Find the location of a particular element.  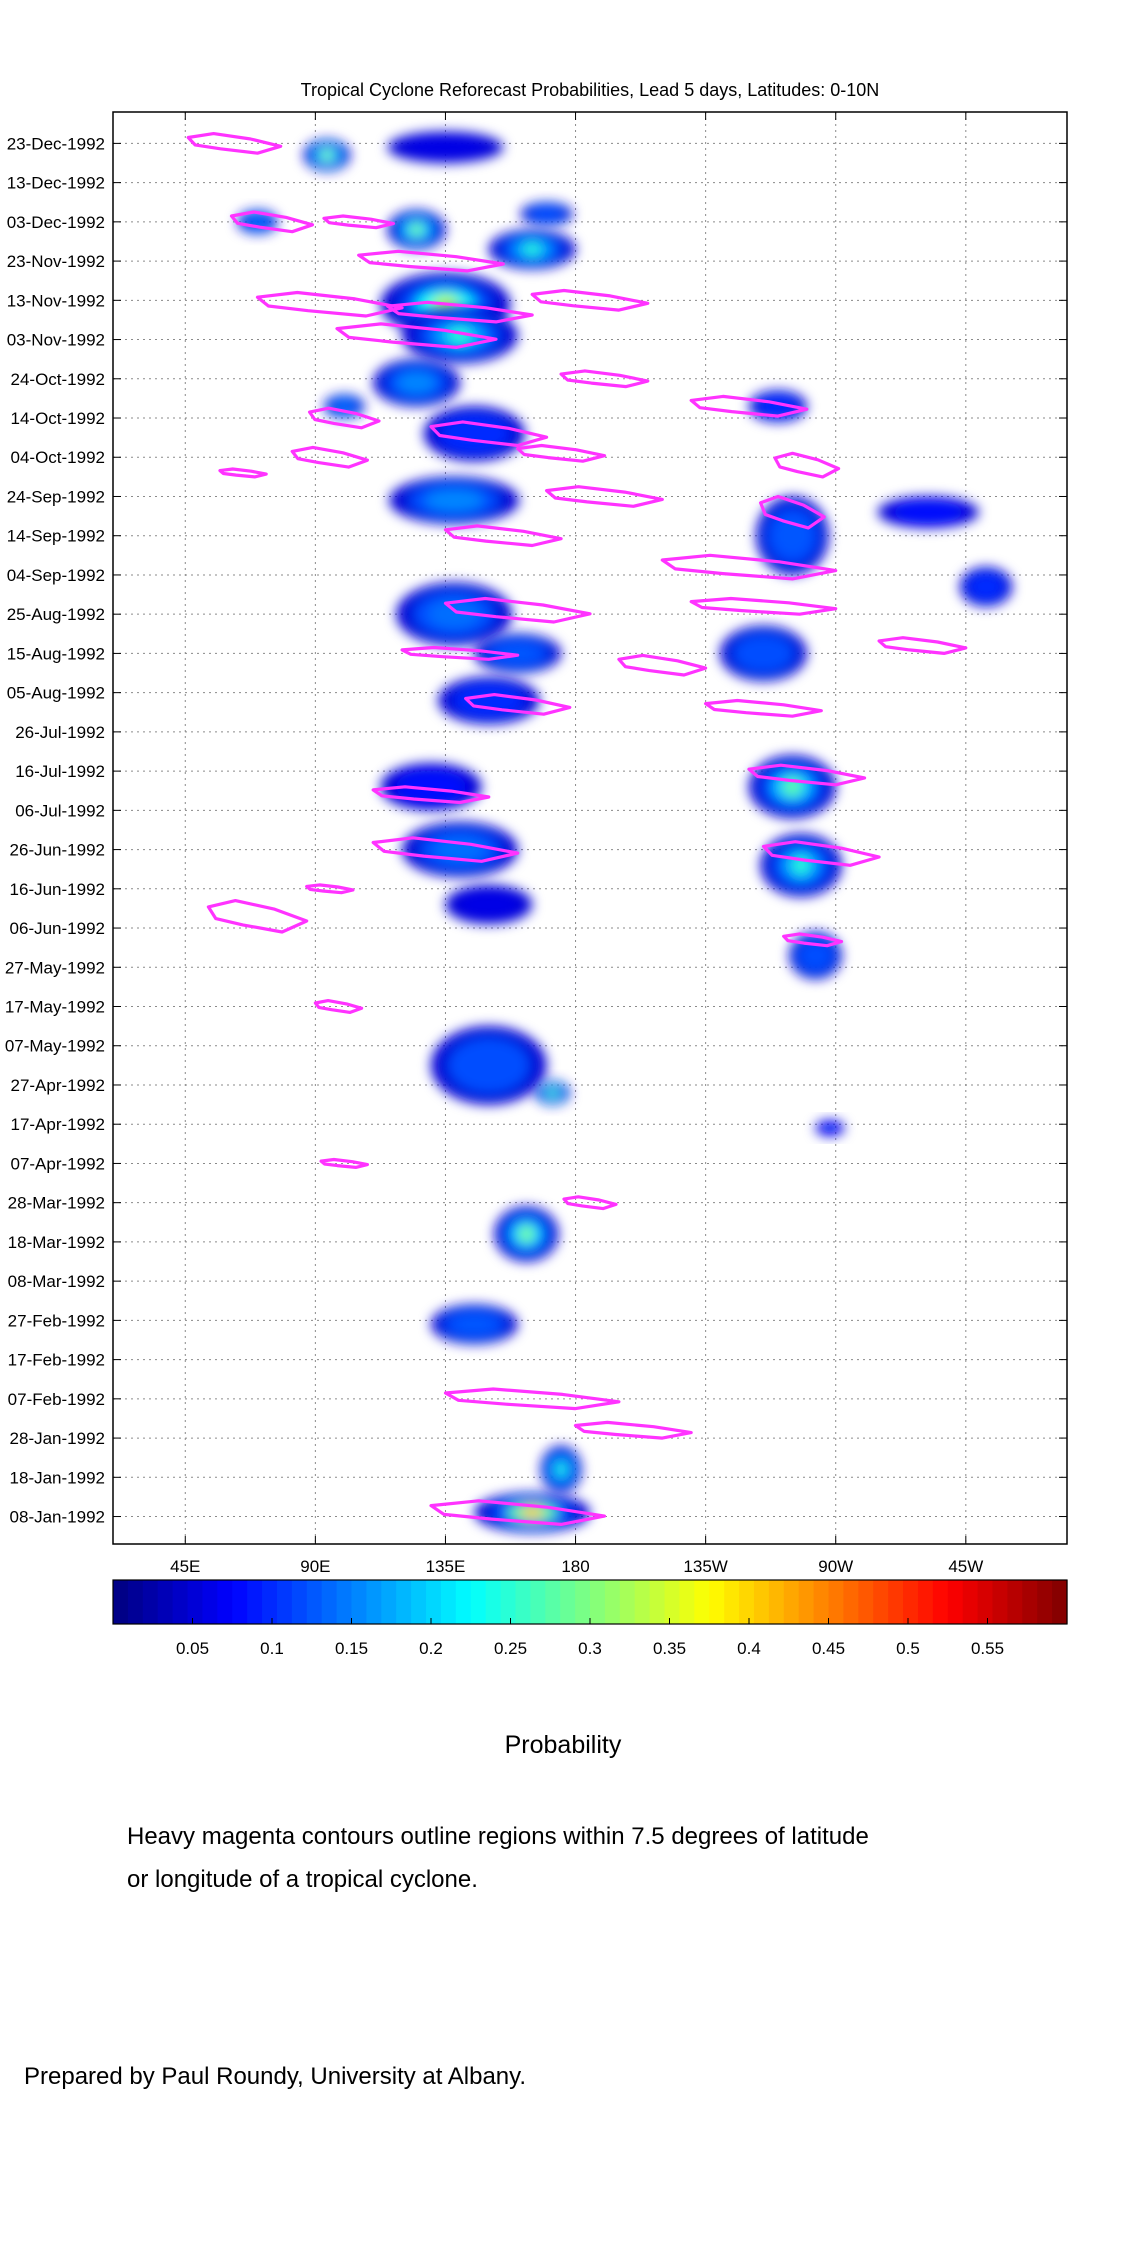

y-tick-label: 23-Dec-1992 is located at coordinates (56, 143).